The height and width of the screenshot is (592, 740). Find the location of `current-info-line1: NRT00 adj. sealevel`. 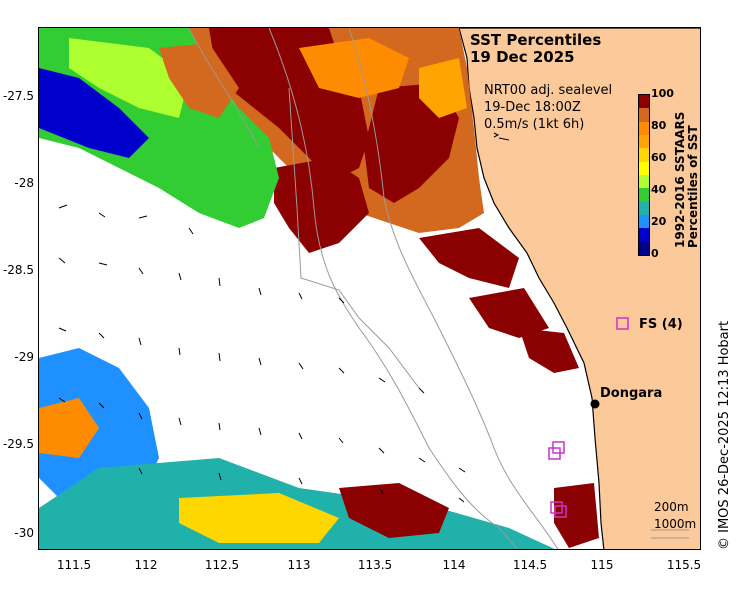

current-info-line1: NRT00 adj. sealevel is located at coordinates (548, 90).